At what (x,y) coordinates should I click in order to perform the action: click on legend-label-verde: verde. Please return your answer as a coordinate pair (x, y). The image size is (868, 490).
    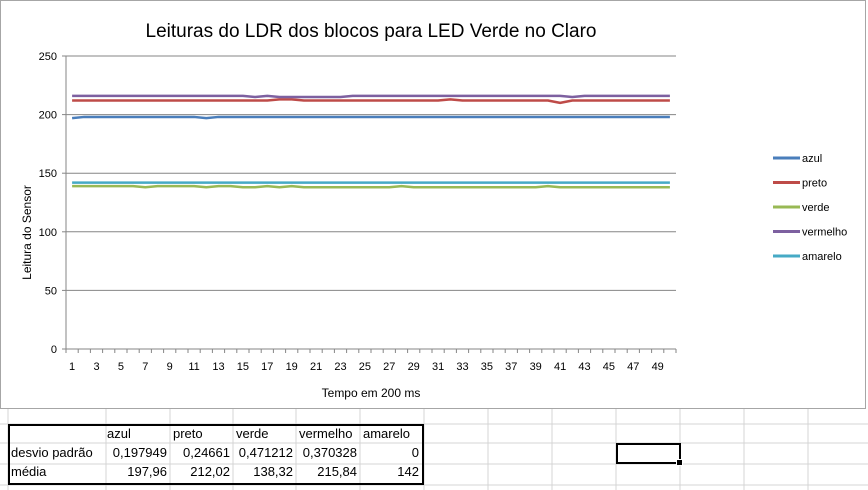
    Looking at the image, I should click on (816, 208).